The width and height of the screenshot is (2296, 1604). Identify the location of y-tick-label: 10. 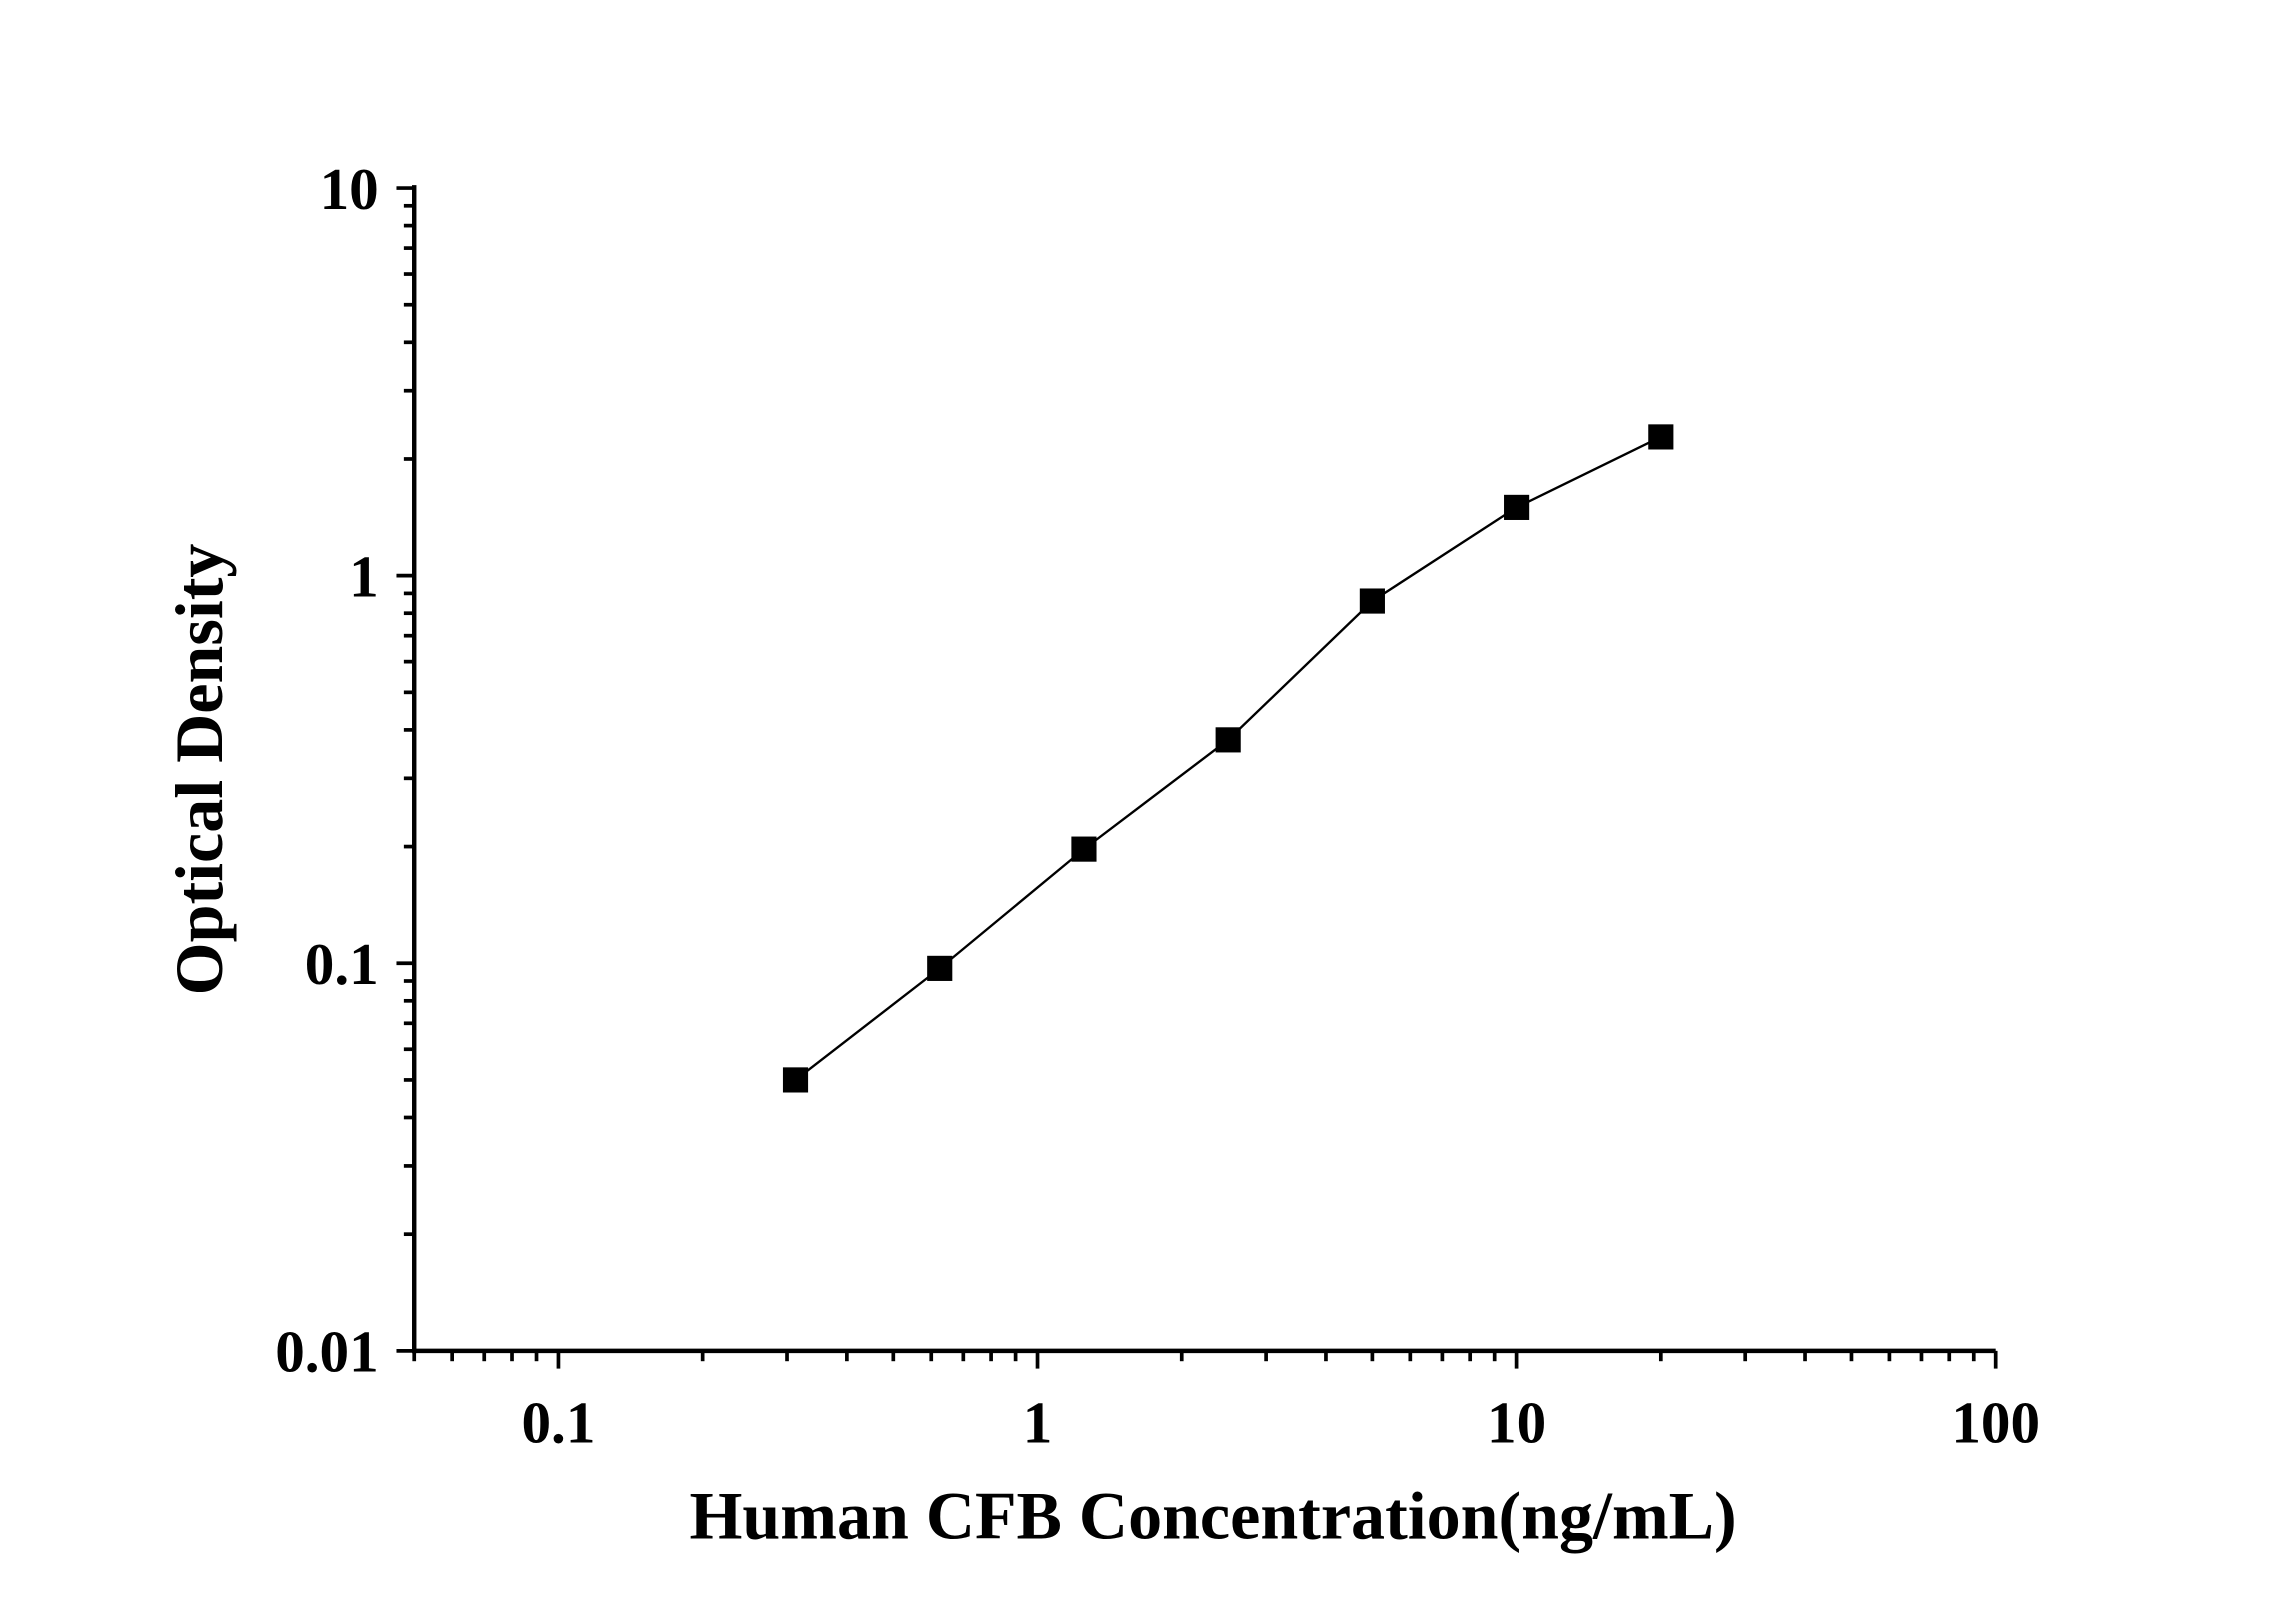
(349, 189).